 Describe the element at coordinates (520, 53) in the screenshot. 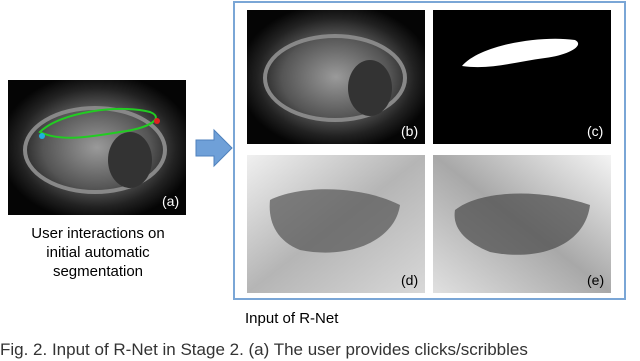

I see `segmentation-mask` at that location.